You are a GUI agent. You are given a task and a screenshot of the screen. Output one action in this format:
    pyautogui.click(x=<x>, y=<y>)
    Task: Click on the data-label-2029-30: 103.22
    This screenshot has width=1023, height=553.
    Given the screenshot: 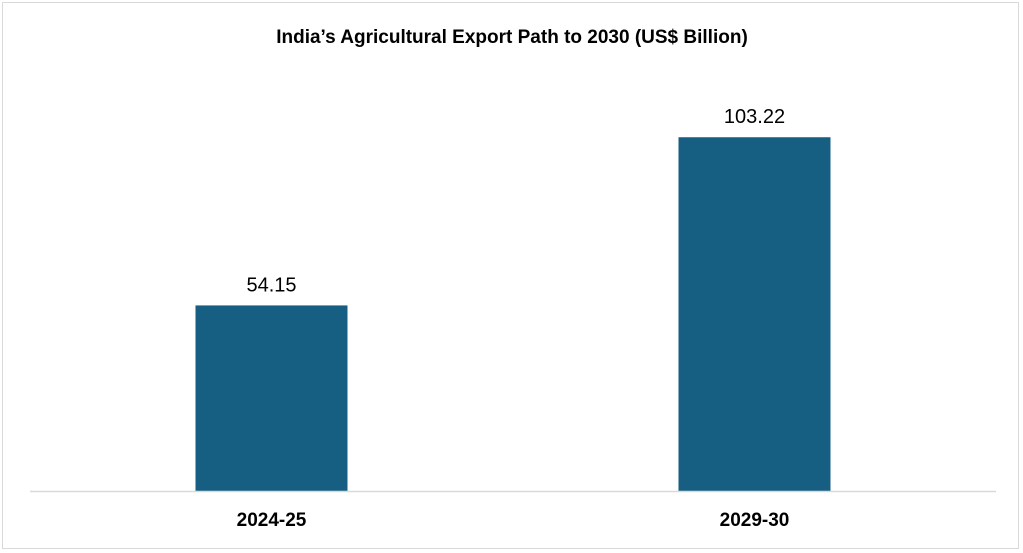 What is the action you would take?
    pyautogui.click(x=754, y=117)
    